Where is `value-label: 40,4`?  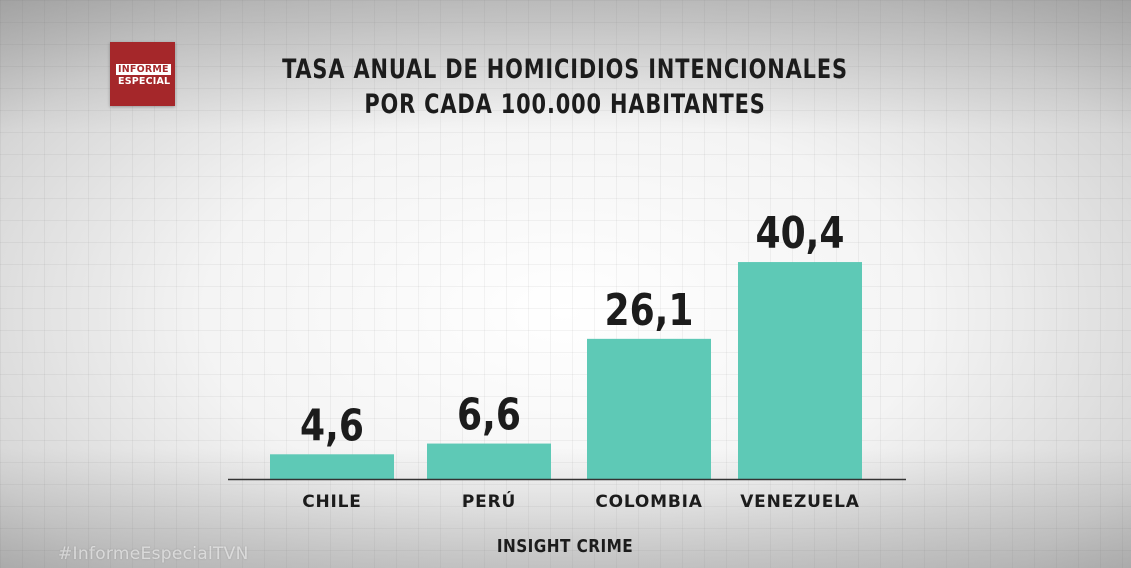 value-label: 40,4 is located at coordinates (800, 234).